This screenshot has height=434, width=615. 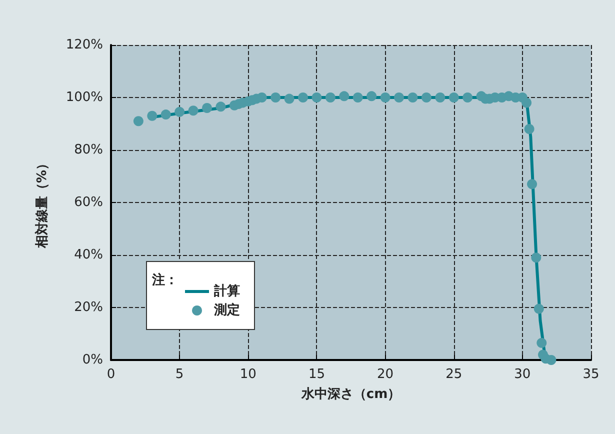 I want to click on y-tick-label: 60%, so click(x=88, y=202).